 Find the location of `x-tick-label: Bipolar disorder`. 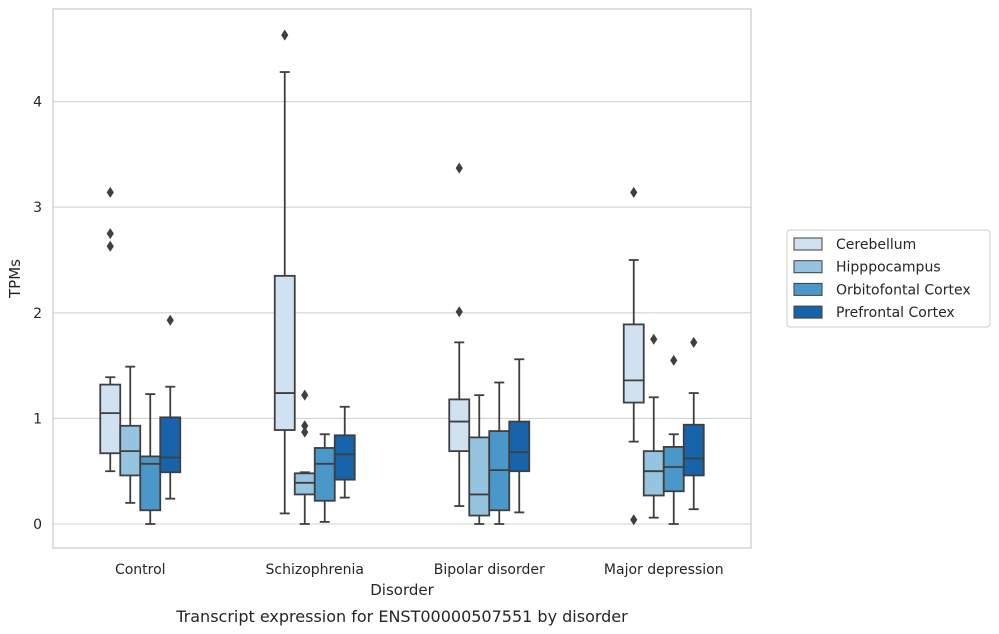

x-tick-label: Bipolar disorder is located at coordinates (489, 570).